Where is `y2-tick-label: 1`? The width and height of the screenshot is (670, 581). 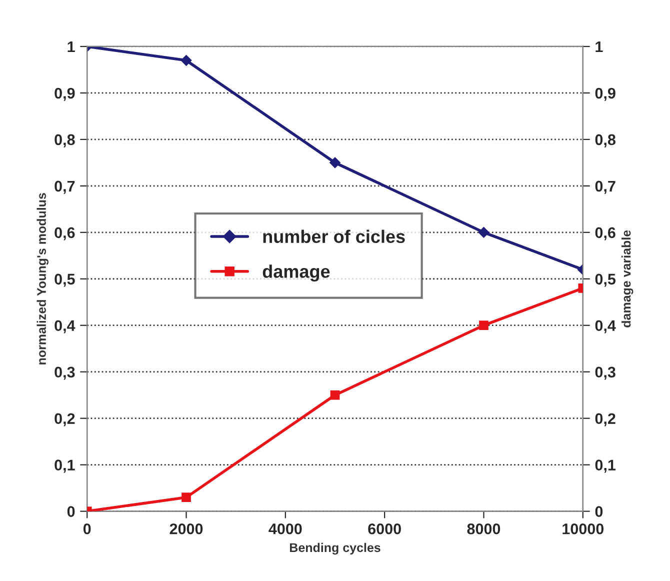
y2-tick-label: 1 is located at coordinates (599, 47).